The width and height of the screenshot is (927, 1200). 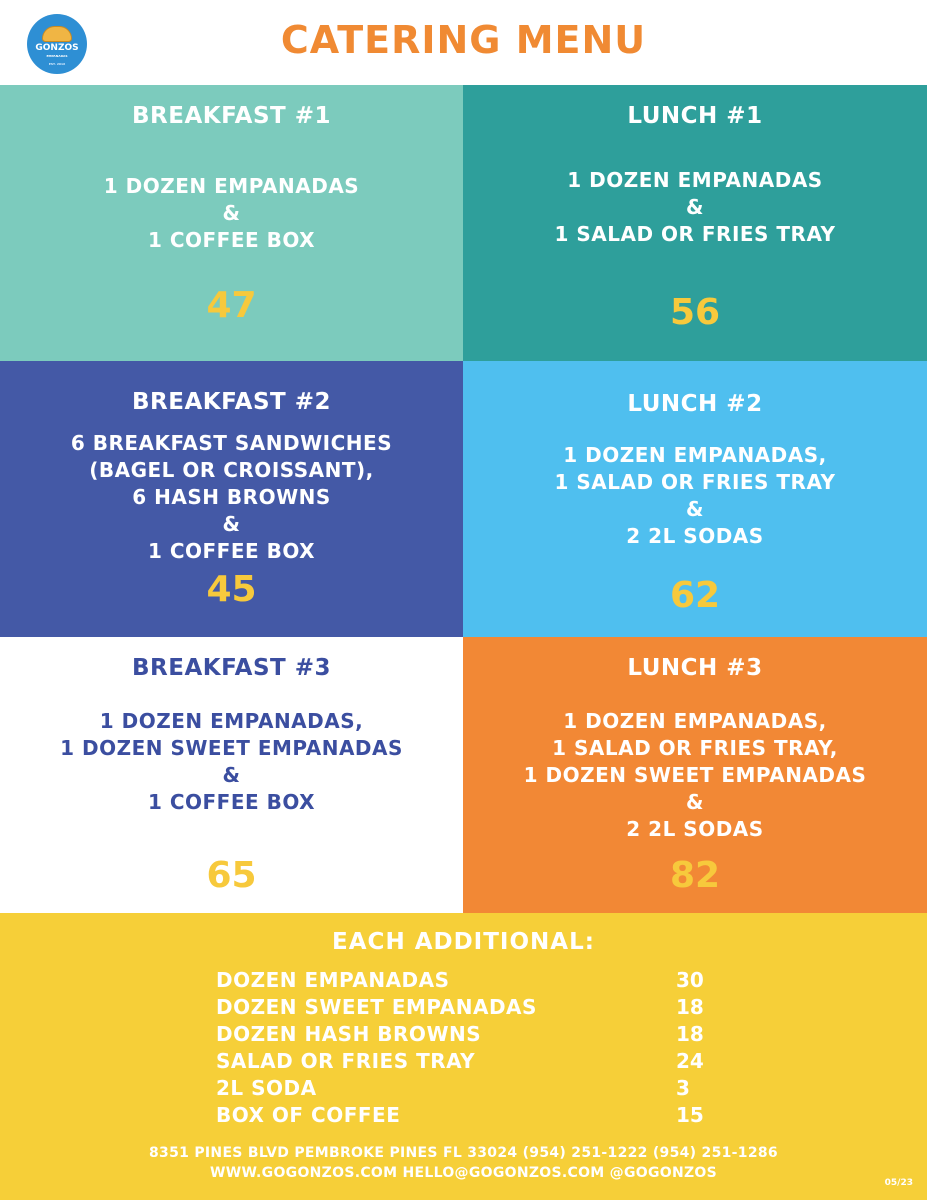 I want to click on package-name: BREAKFAST #2, so click(x=231, y=402).